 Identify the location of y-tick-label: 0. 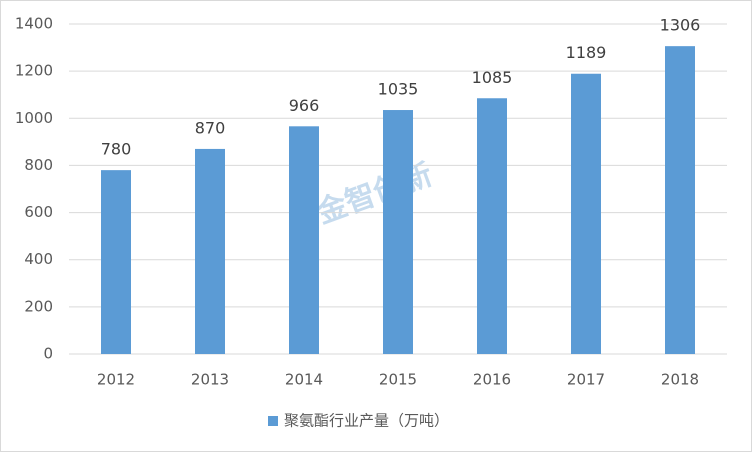
(48, 354).